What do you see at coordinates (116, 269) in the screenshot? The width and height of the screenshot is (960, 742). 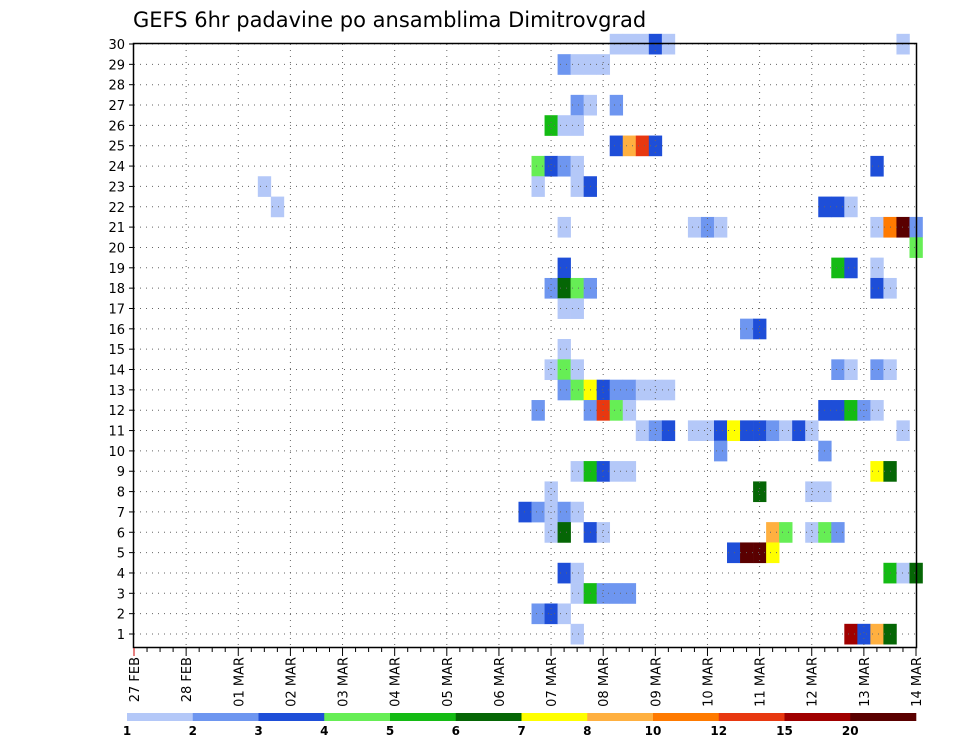 I see `y-tick-label: 19` at bounding box center [116, 269].